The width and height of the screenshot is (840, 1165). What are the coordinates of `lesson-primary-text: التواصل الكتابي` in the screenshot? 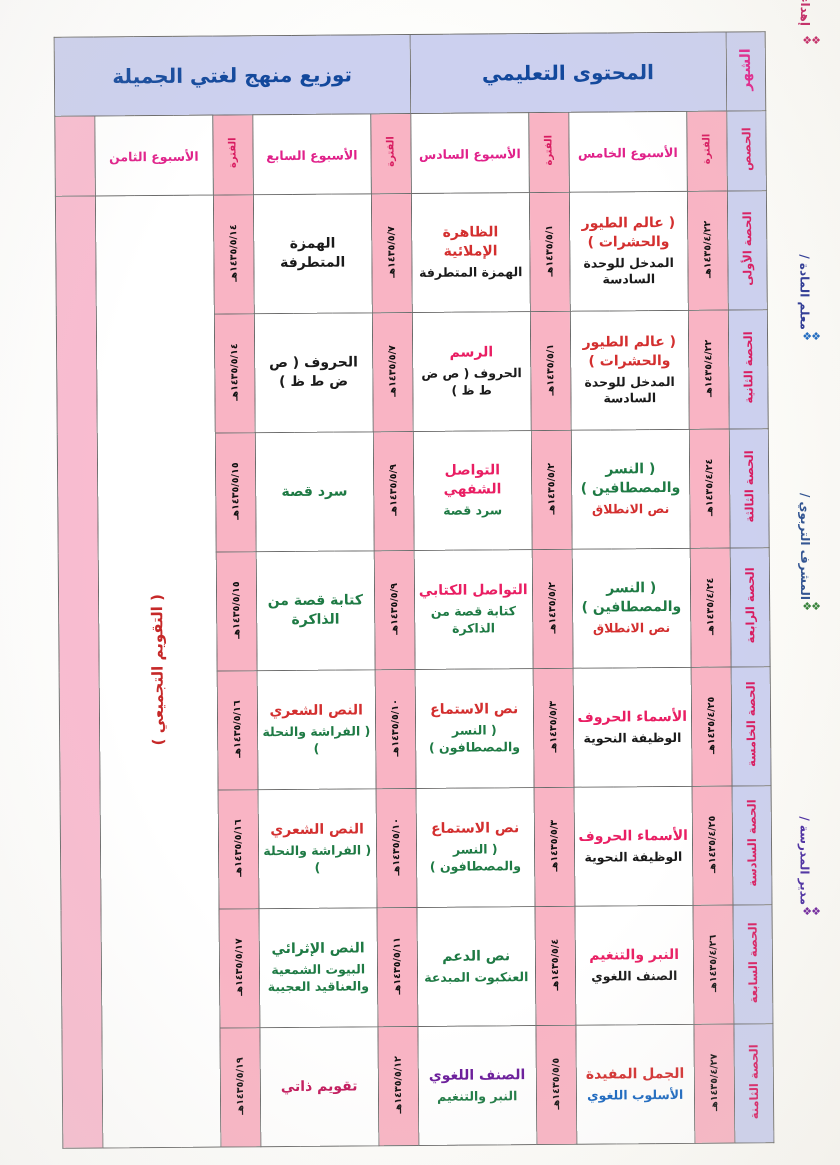 It's located at (473, 591).